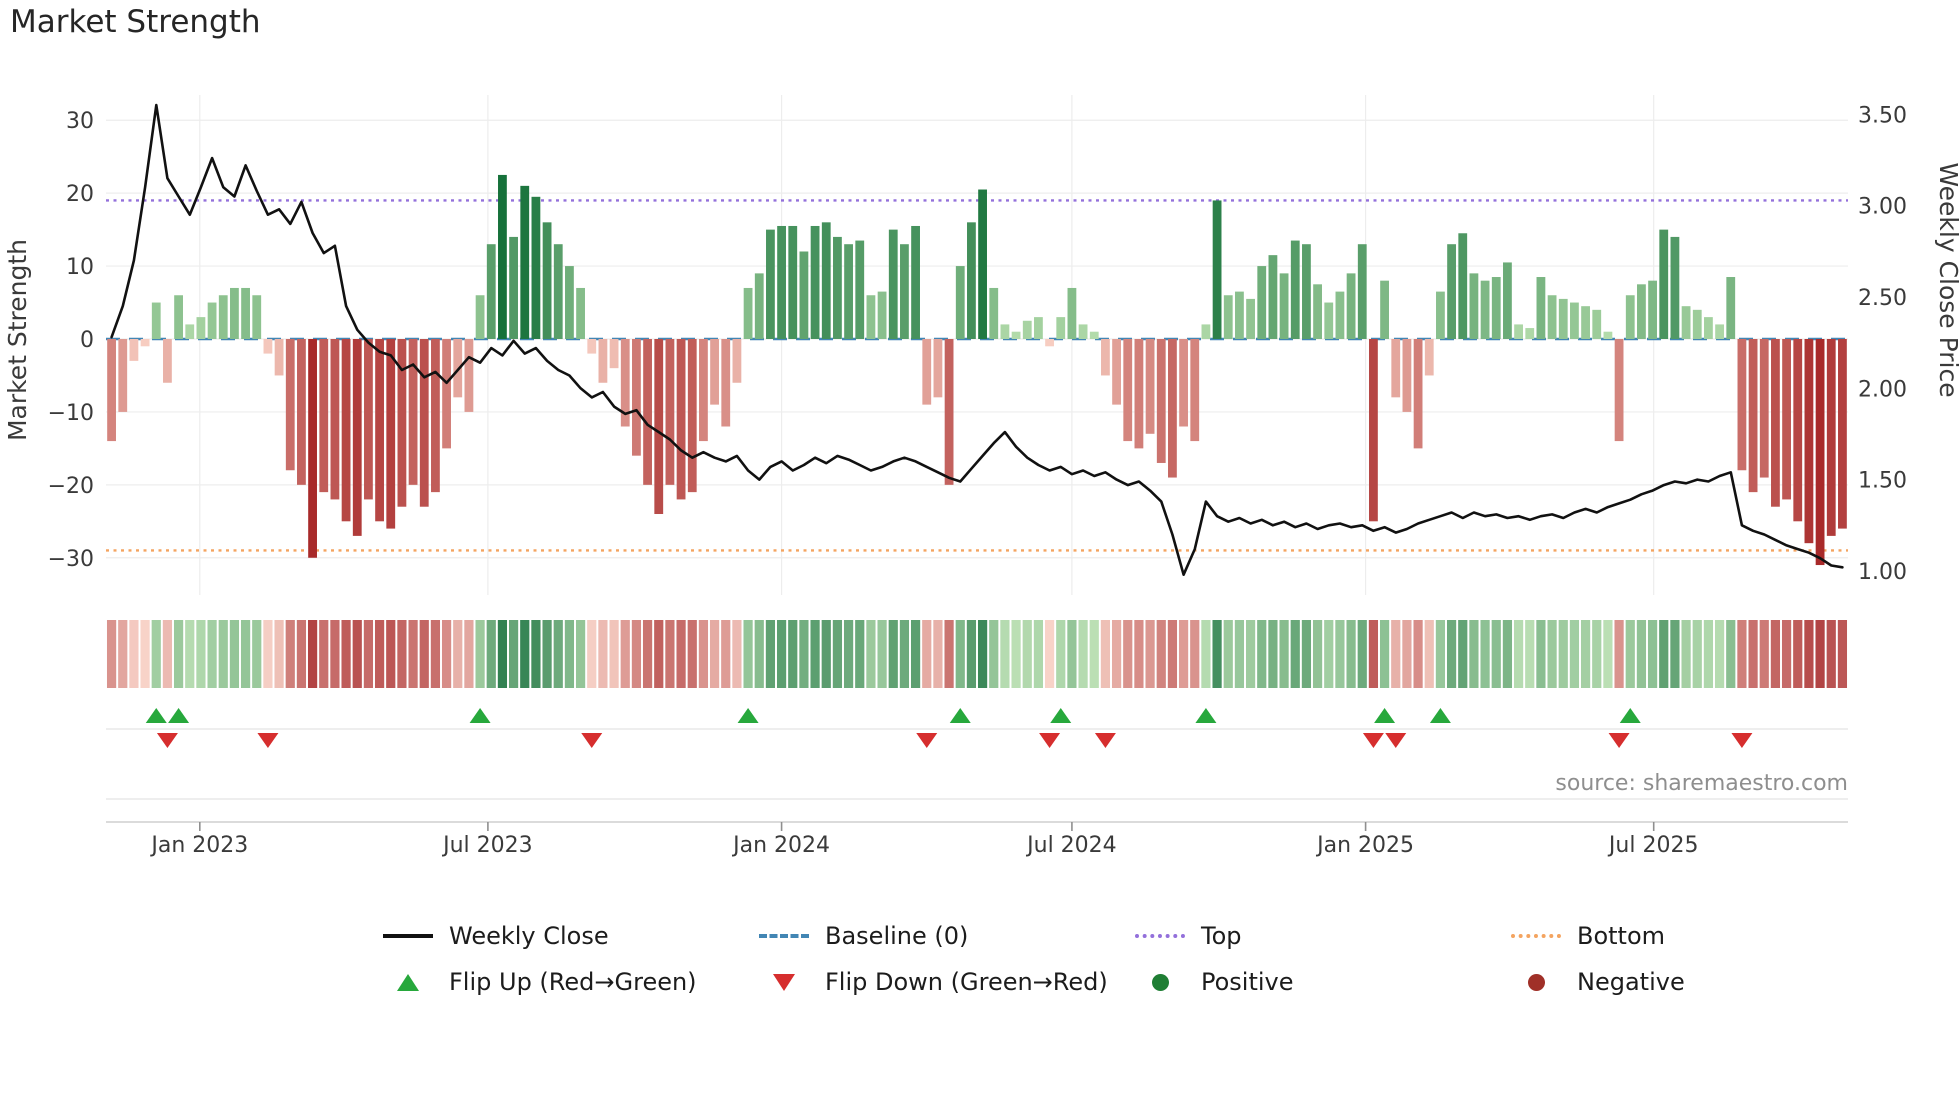  Describe the element at coordinates (1536, 936) in the screenshot. I see `bottom-line-sample` at that location.